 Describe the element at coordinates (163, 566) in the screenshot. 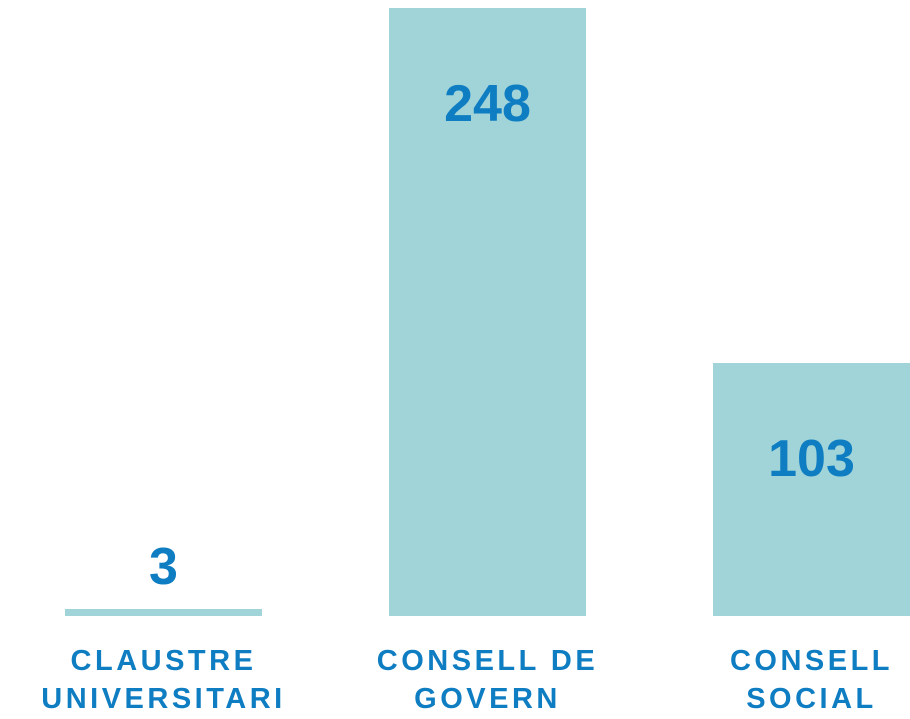

I see `value-label: 3` at that location.